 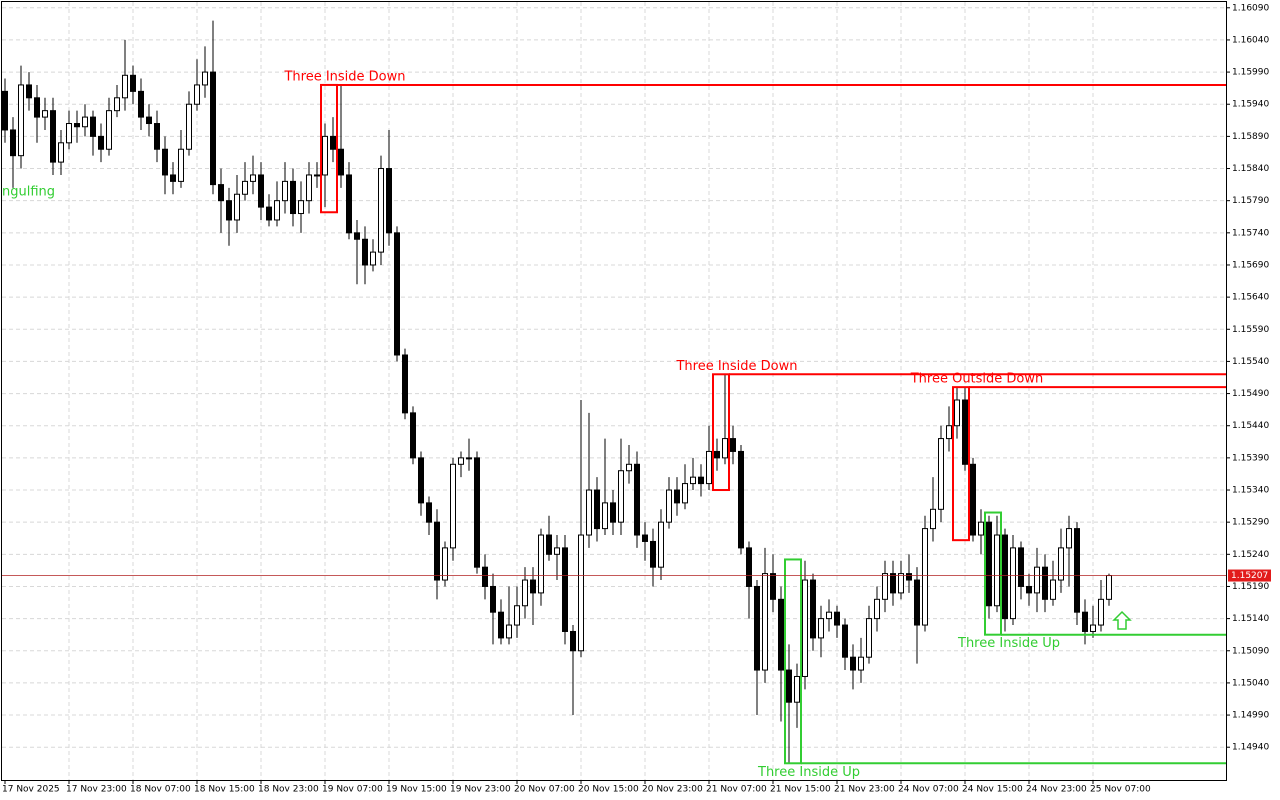 What do you see at coordinates (1250, 73) in the screenshot?
I see `y-tick-label: 1.15990` at bounding box center [1250, 73].